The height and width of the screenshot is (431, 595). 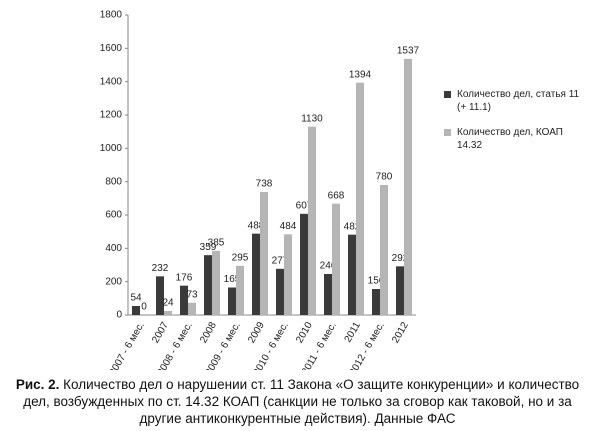 What do you see at coordinates (264, 184) in the screenshot?
I see `value-label: 738` at bounding box center [264, 184].